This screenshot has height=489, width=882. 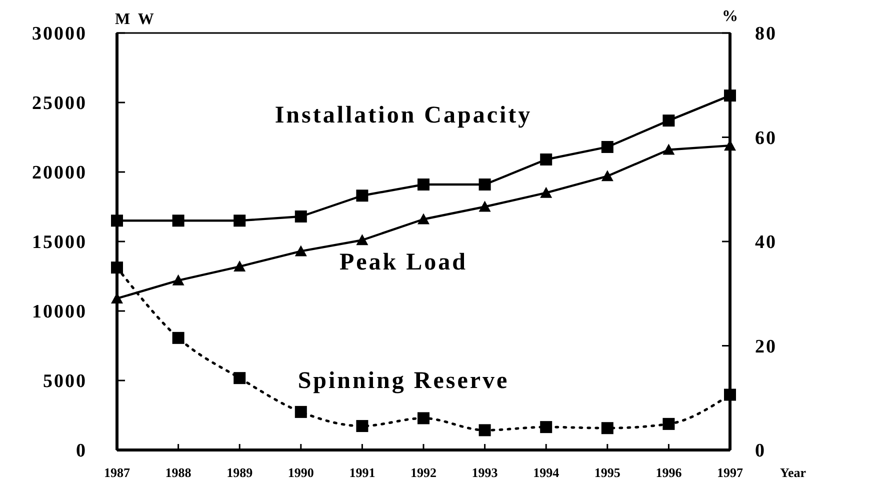 I want to click on y-tick-label: 30000, so click(x=59, y=34).